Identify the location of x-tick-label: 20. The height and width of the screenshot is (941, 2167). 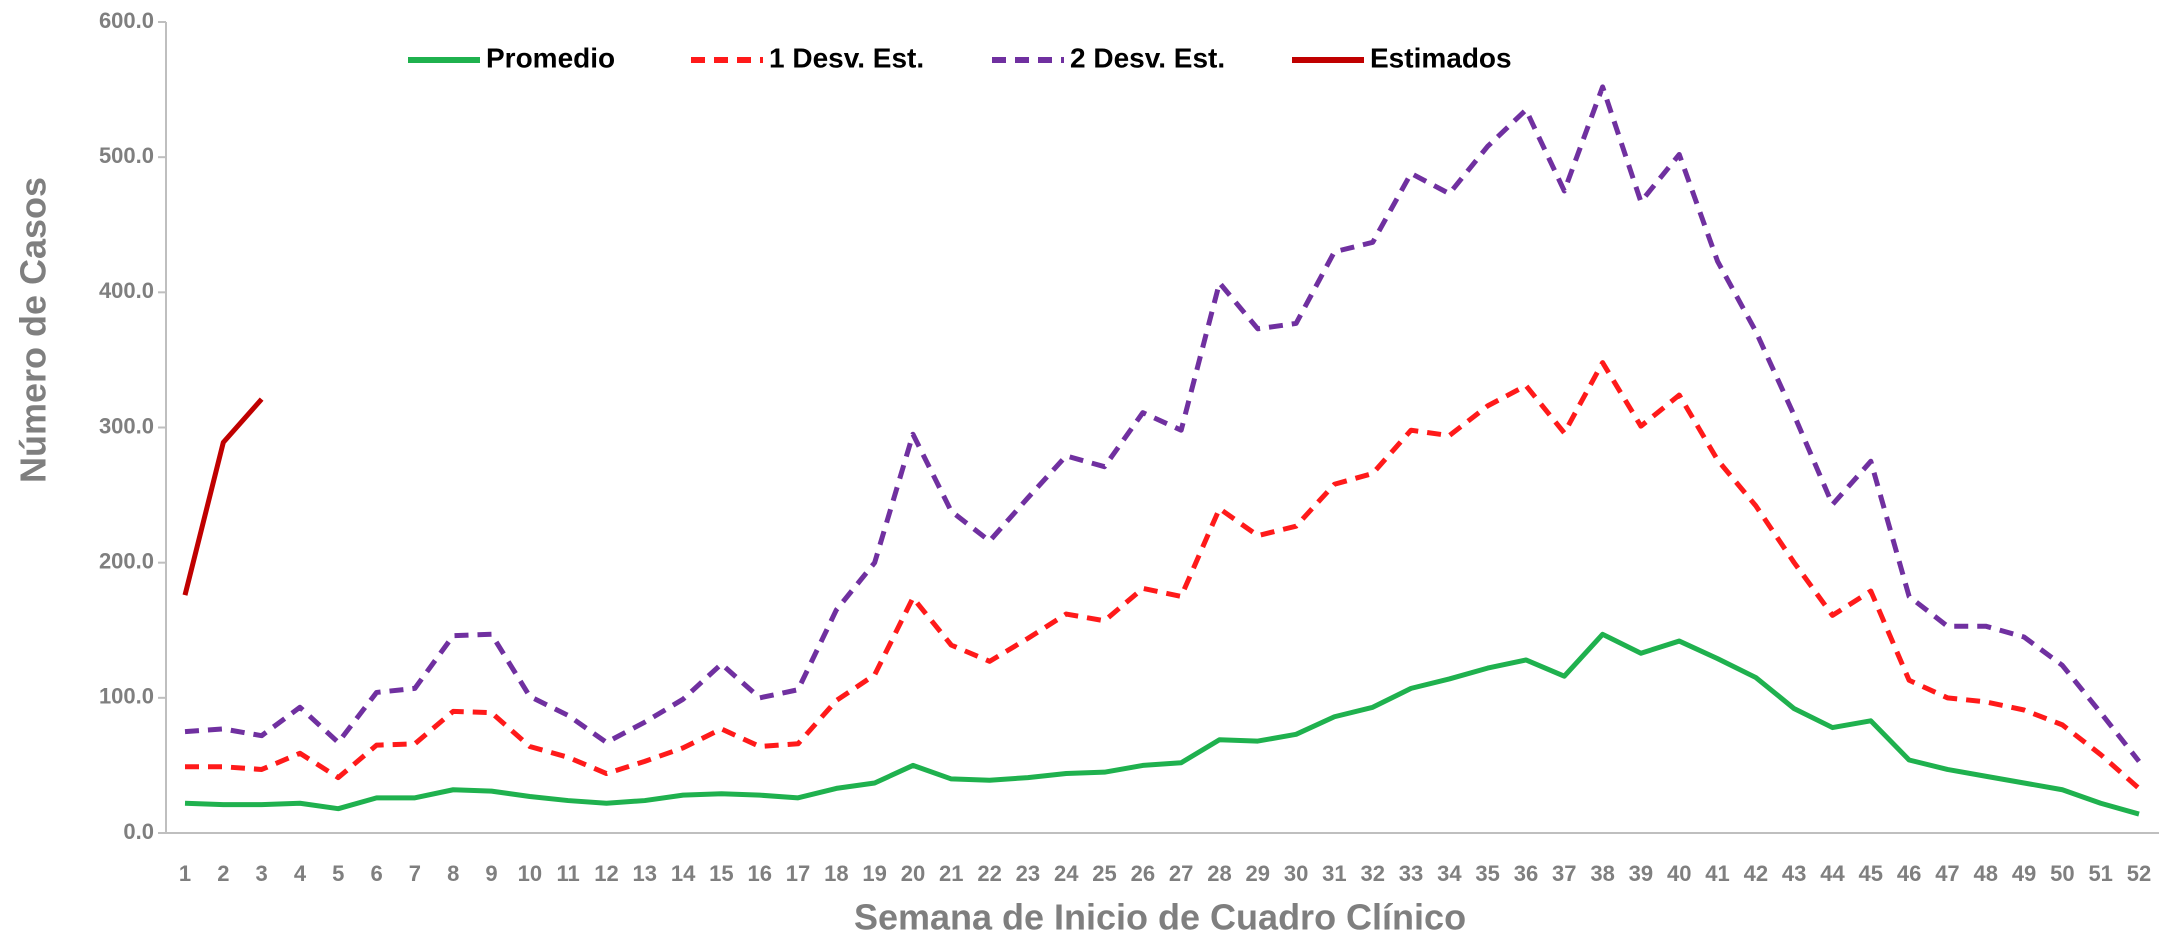
(913, 873).